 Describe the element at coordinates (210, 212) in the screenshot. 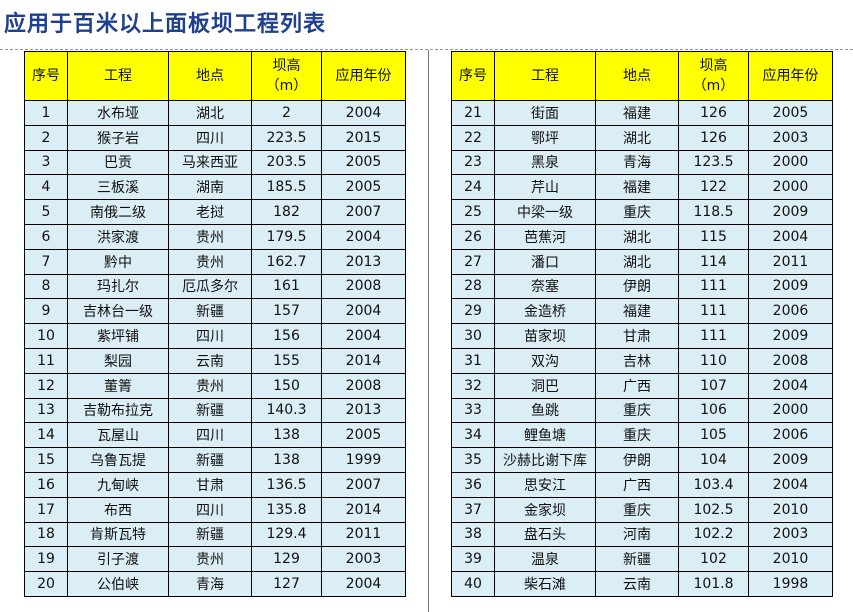

I see `cell-location: 老挝` at that location.